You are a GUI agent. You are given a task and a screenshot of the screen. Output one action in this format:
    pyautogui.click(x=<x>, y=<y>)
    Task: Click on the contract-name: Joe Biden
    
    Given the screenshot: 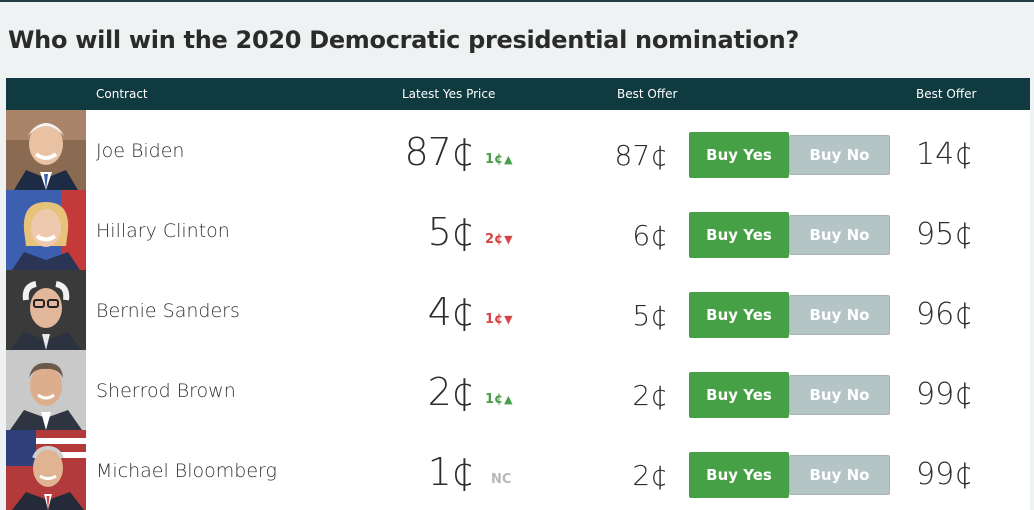 What is the action you would take?
    pyautogui.click(x=140, y=151)
    